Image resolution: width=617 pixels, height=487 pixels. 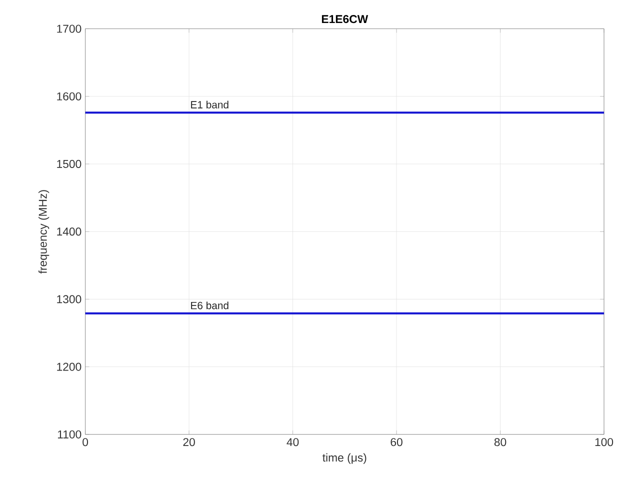 What do you see at coordinates (344, 458) in the screenshot?
I see `x-axis-title: time (μs)` at bounding box center [344, 458].